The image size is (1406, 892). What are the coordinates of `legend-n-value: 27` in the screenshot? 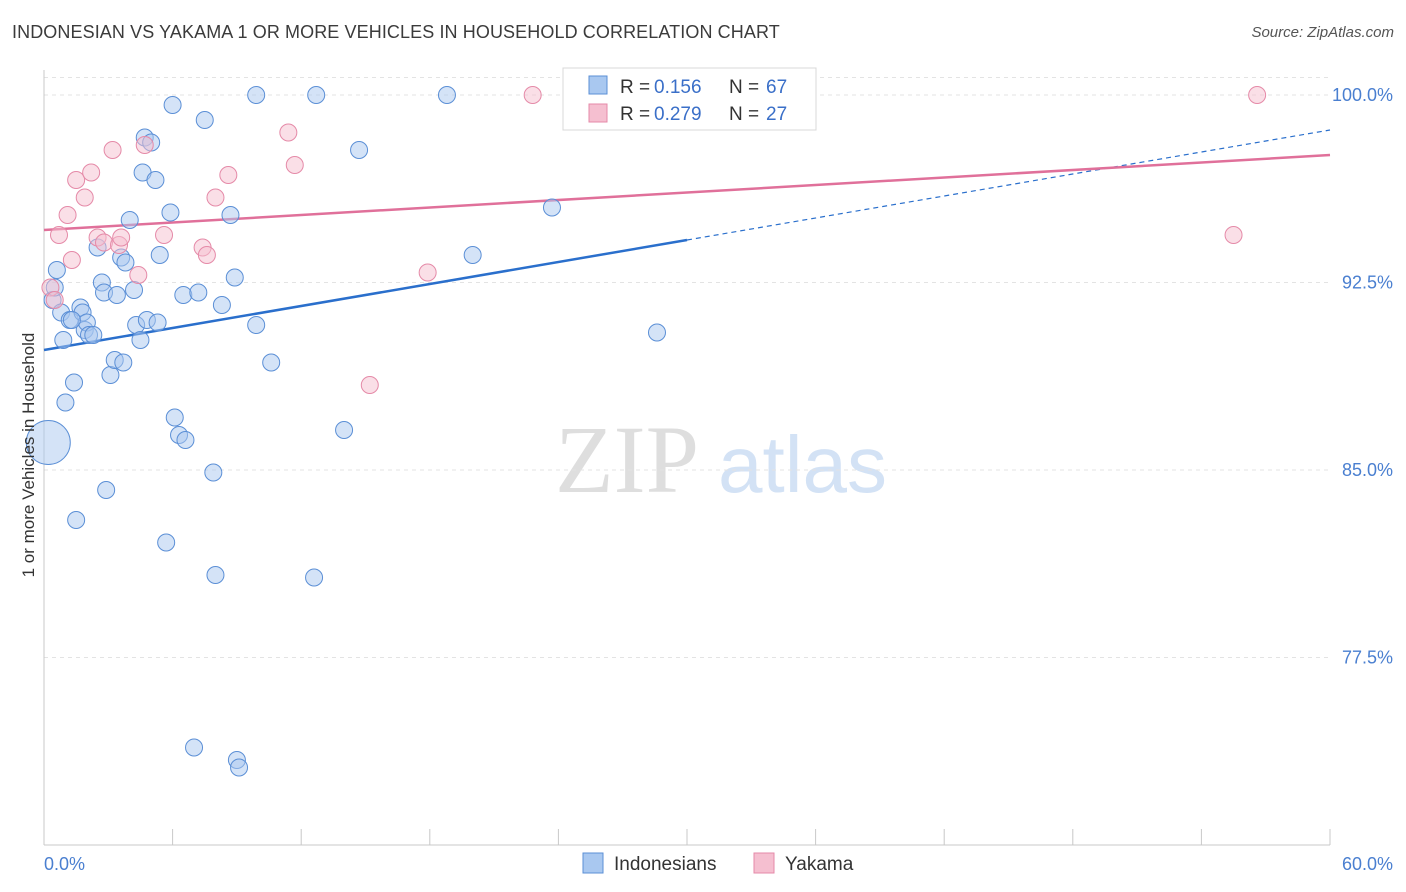 It's located at (776, 114).